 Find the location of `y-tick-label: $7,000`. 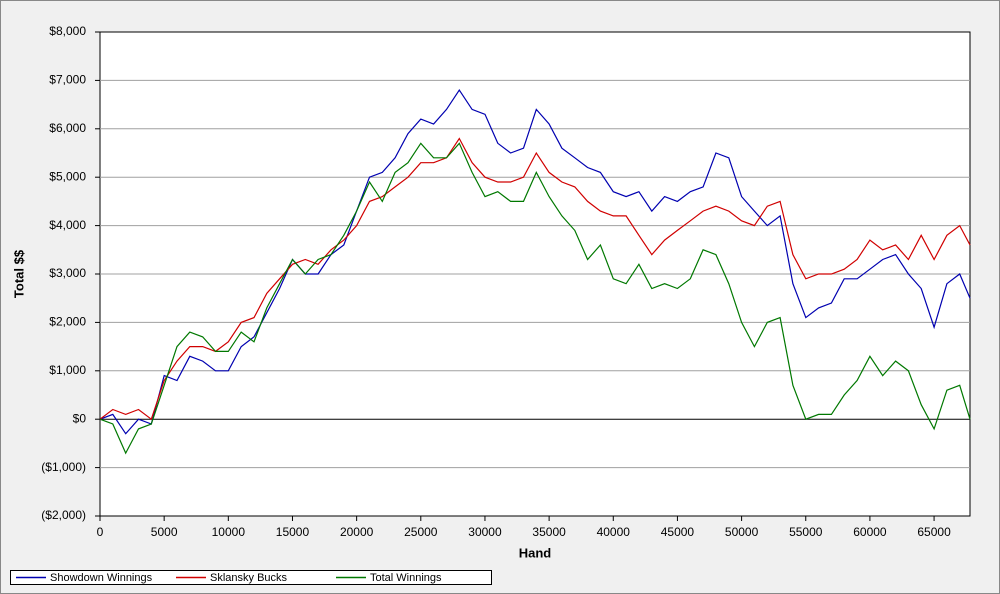

y-tick-label: $7,000 is located at coordinates (67, 80).